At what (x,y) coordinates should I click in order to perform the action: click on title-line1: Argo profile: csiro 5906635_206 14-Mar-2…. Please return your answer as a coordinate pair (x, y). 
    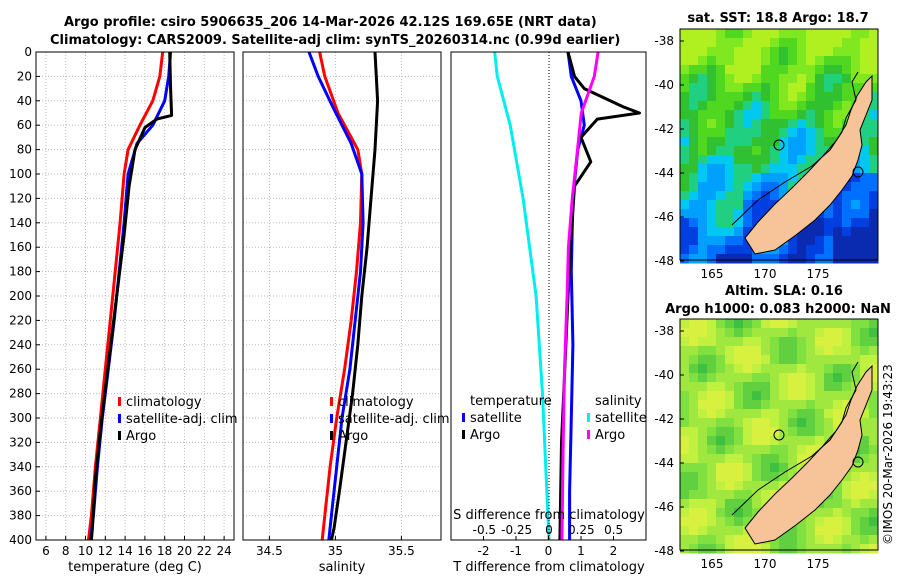
    Looking at the image, I should click on (330, 22).